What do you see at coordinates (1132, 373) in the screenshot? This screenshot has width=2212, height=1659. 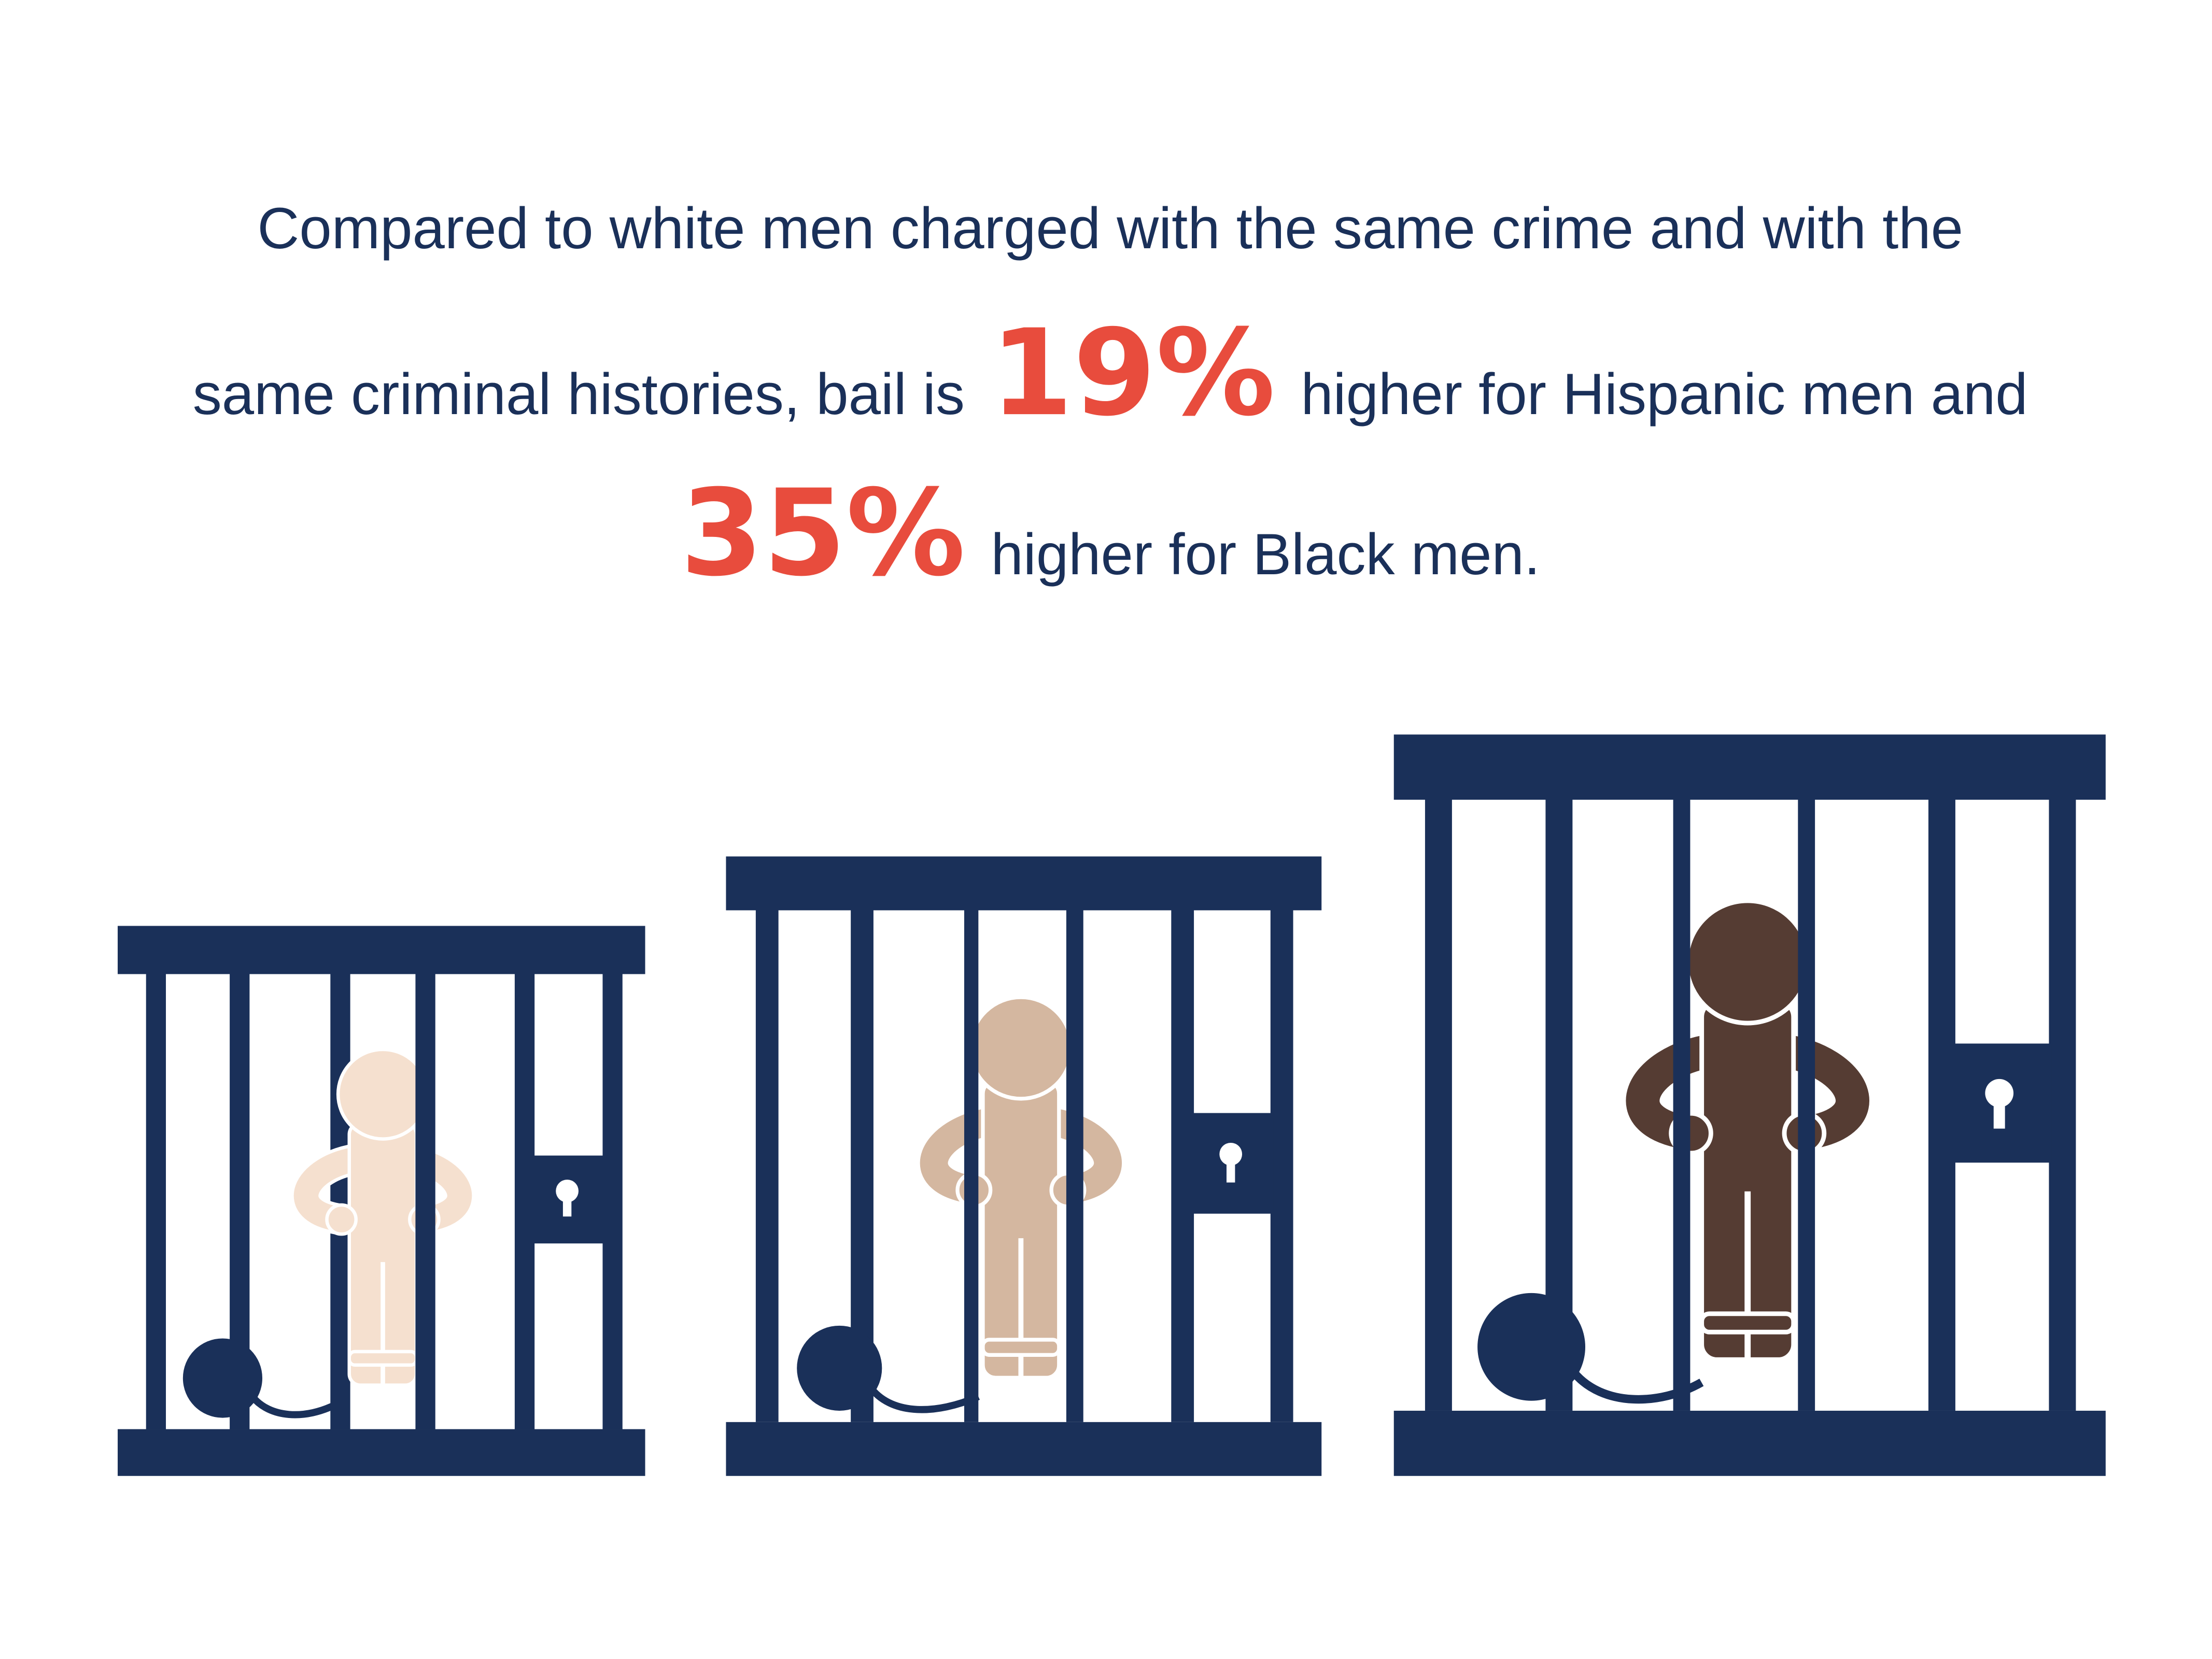 I see `highlight-figure: 19%` at bounding box center [1132, 373].